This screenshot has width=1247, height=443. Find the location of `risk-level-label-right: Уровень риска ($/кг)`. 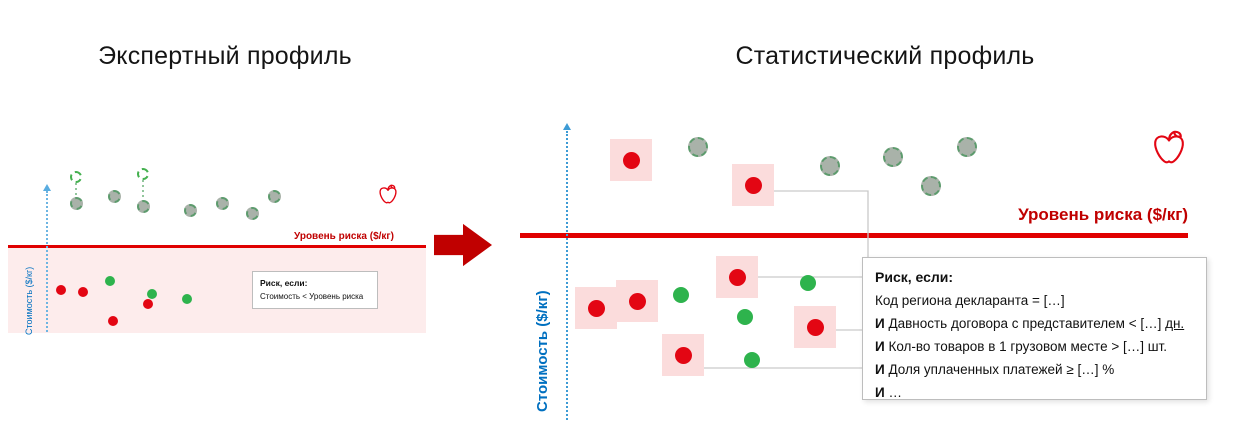

risk-level-label-right: Уровень риска ($/кг) is located at coordinates (1103, 214).